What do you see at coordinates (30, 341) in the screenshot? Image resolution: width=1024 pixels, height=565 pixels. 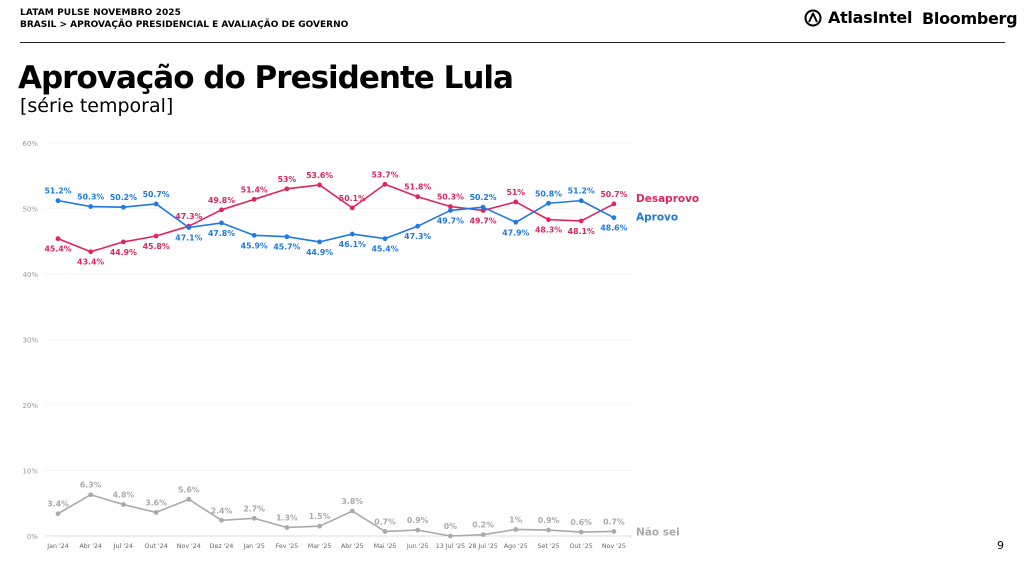 I see `y-tick-label: 30%` at bounding box center [30, 341].